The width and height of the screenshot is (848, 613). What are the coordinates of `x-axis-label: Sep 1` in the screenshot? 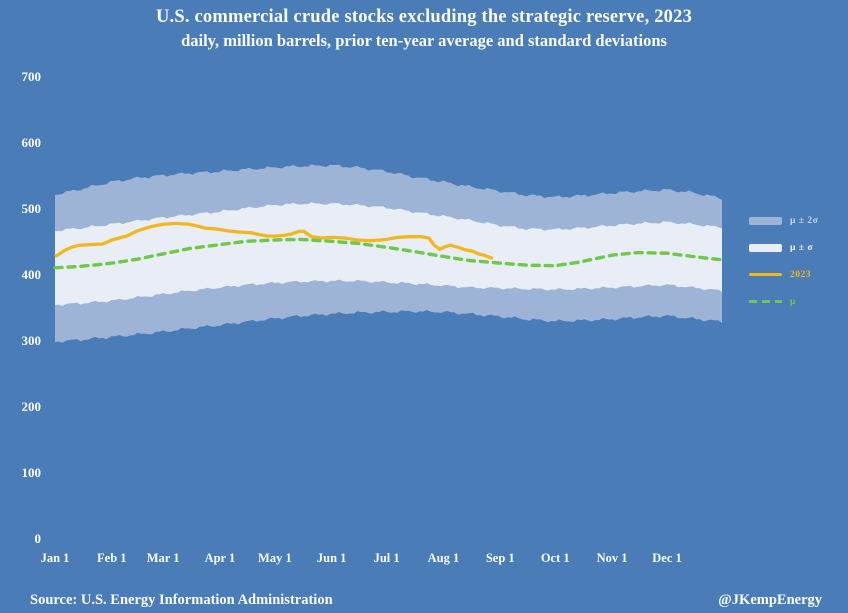 It's located at (500, 558).